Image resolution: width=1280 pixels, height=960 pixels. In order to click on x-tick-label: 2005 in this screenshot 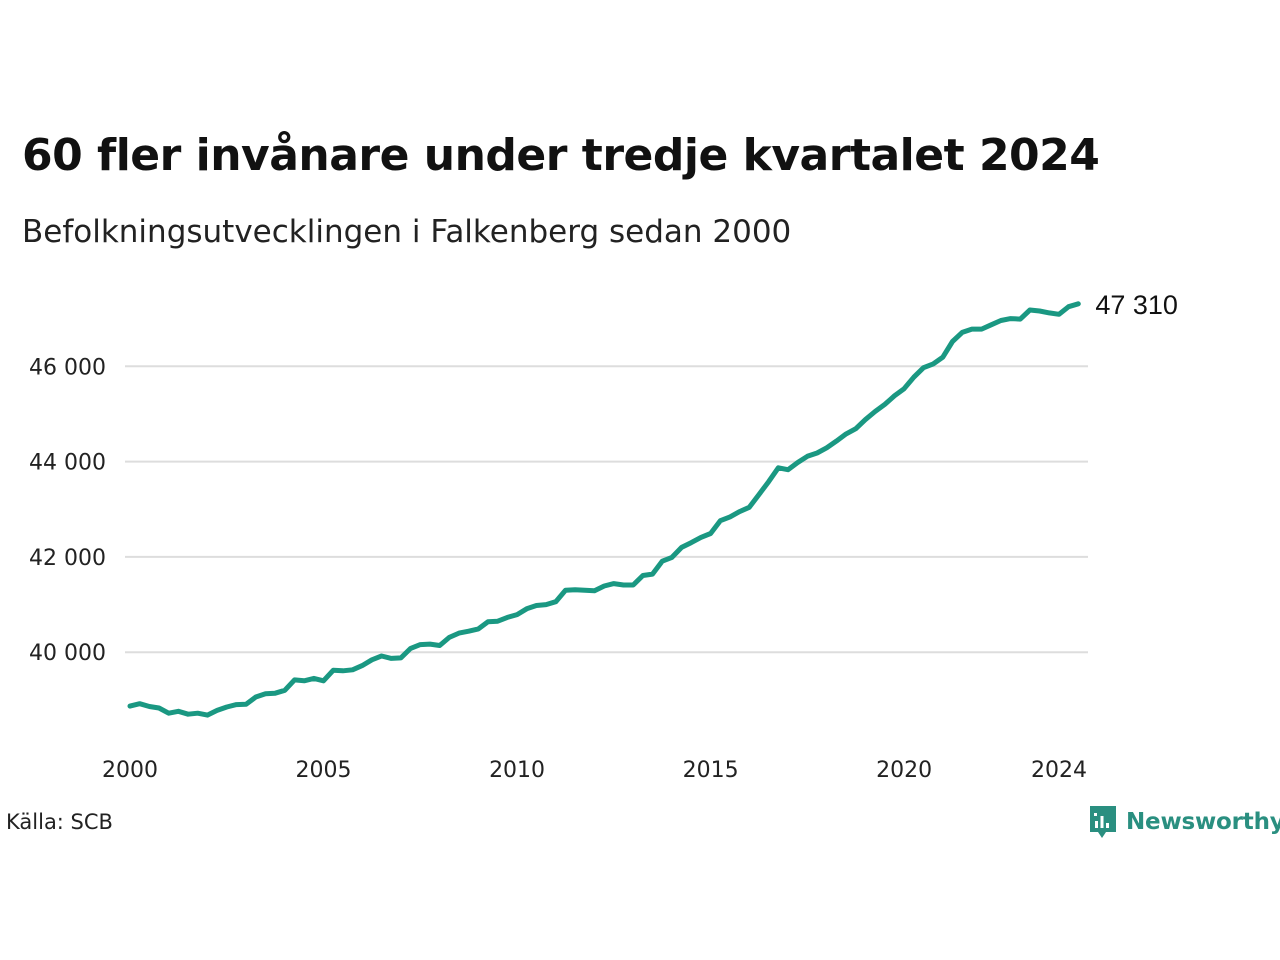, I will do `click(324, 770)`.